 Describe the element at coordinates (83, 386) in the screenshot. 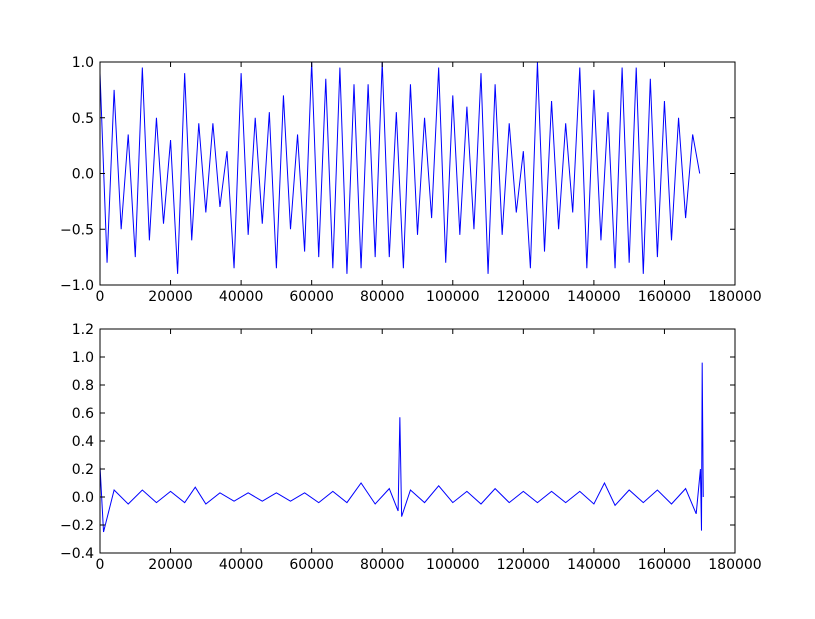

I see `y-tick-label: 0.8` at that location.